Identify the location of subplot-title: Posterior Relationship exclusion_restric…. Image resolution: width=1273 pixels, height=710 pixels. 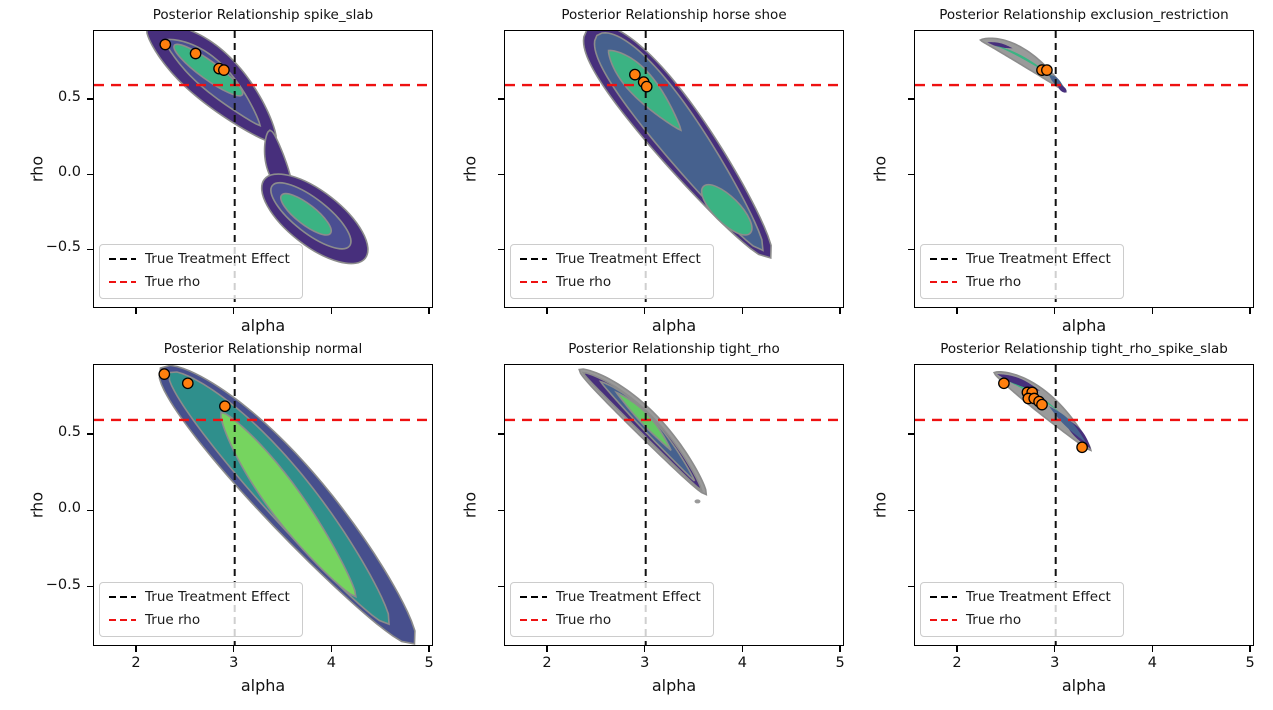
(1084, 15).